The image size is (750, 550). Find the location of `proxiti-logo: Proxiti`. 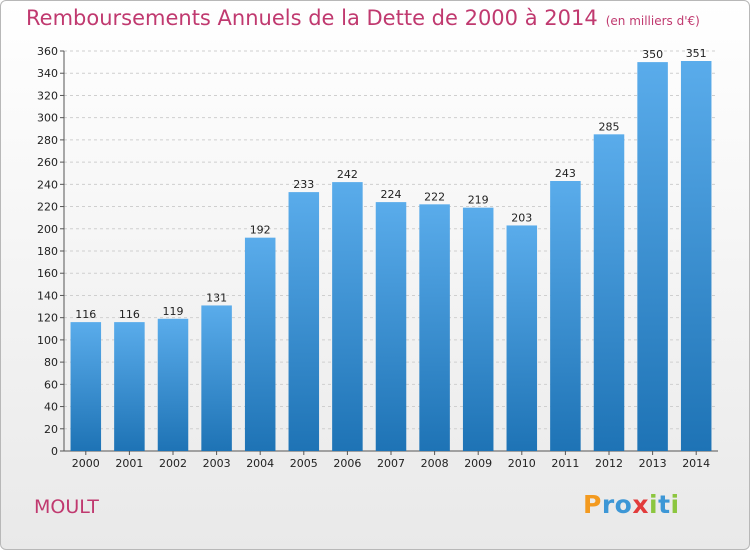

proxiti-logo: Proxiti is located at coordinates (631, 504).